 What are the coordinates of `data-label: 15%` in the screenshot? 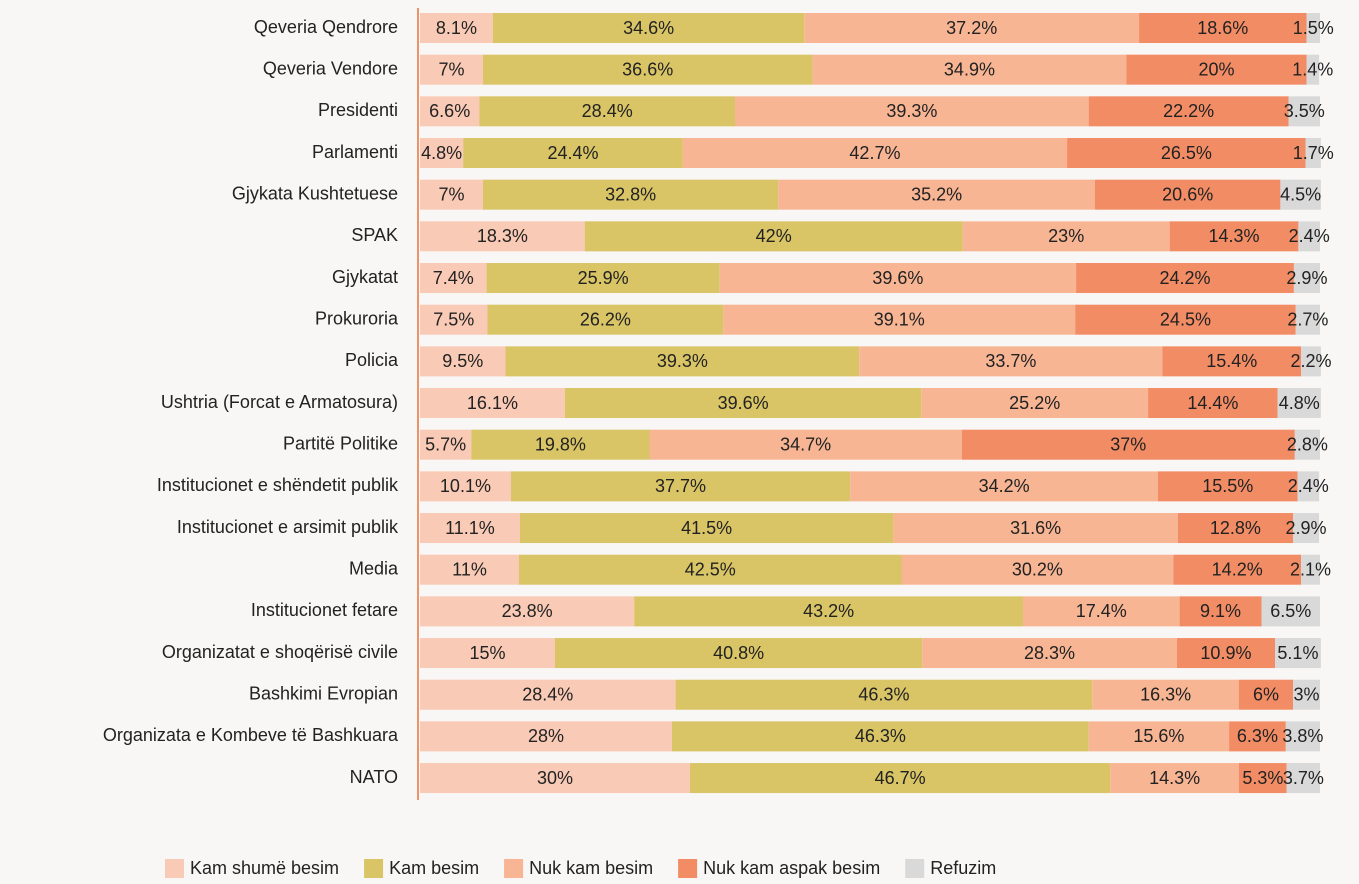 It's located at (487, 653).